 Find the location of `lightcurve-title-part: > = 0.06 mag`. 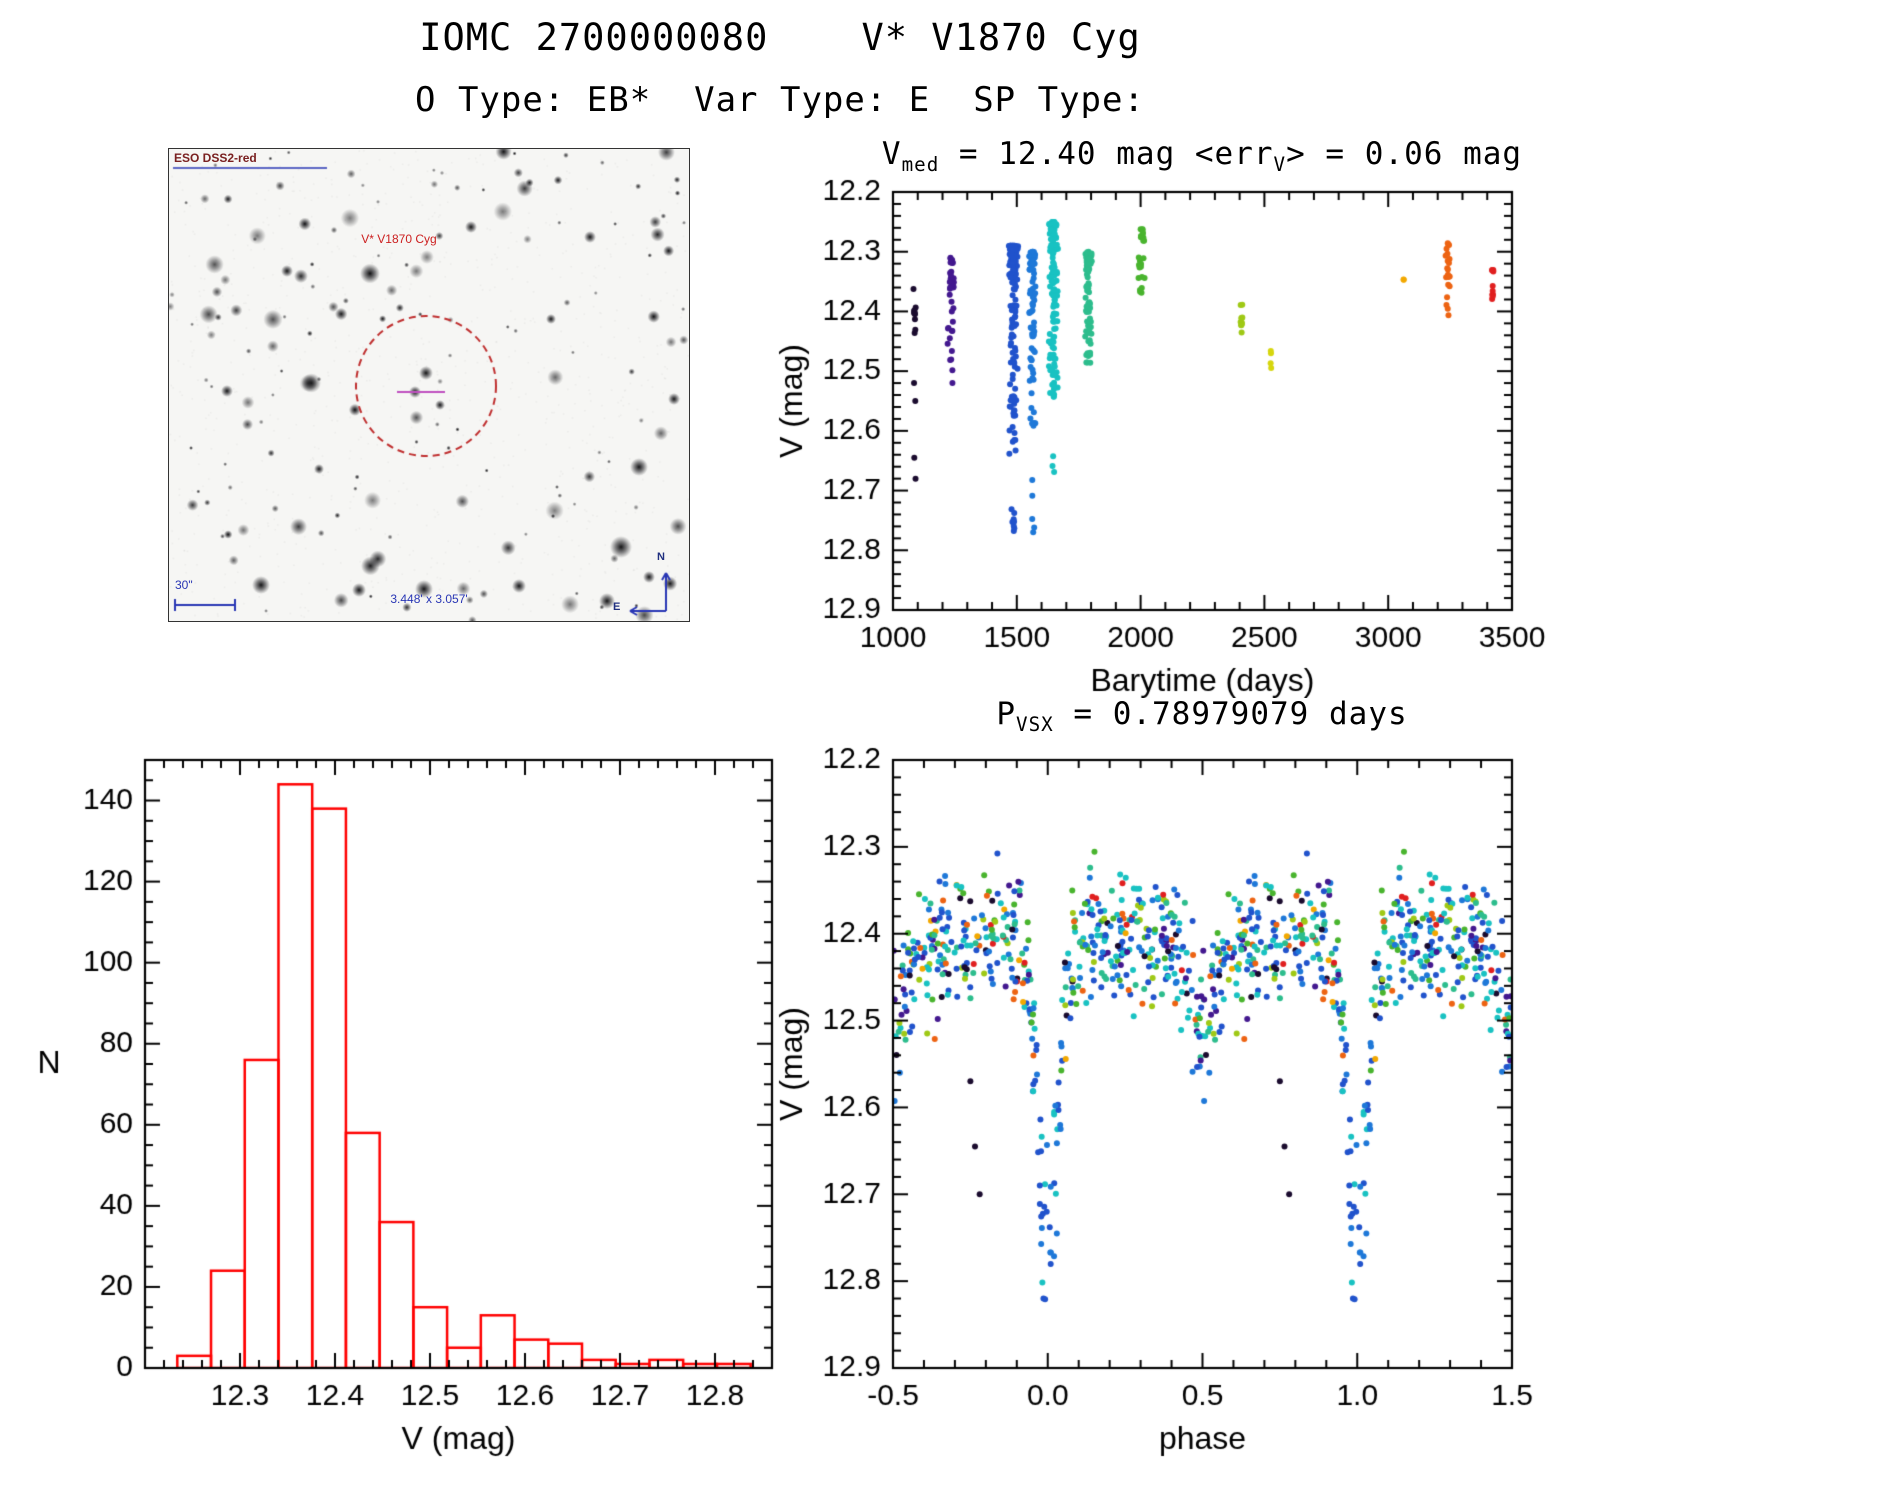

lightcurve-title-part: > = 0.06 mag is located at coordinates (1404, 154).